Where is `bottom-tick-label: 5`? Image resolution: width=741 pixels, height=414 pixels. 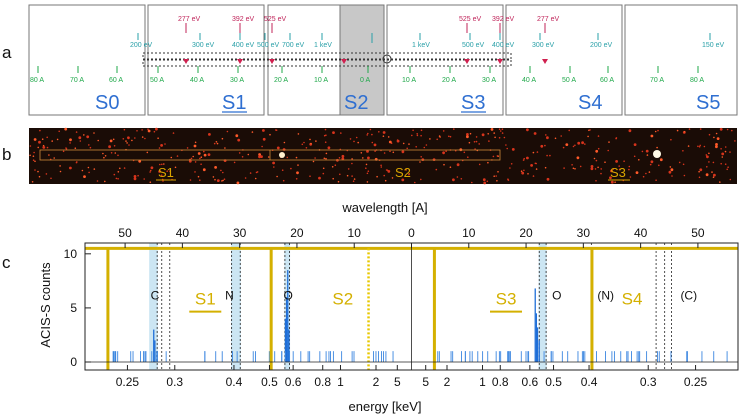 bottom-tick-label: 5 is located at coordinates (425, 382).